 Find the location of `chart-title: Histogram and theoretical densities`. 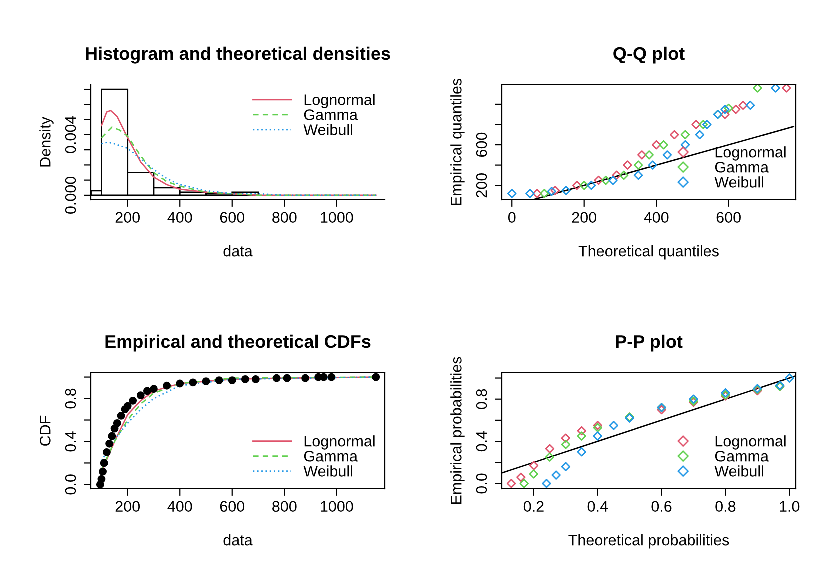

chart-title: Histogram and theoretical densities is located at coordinates (238, 55).